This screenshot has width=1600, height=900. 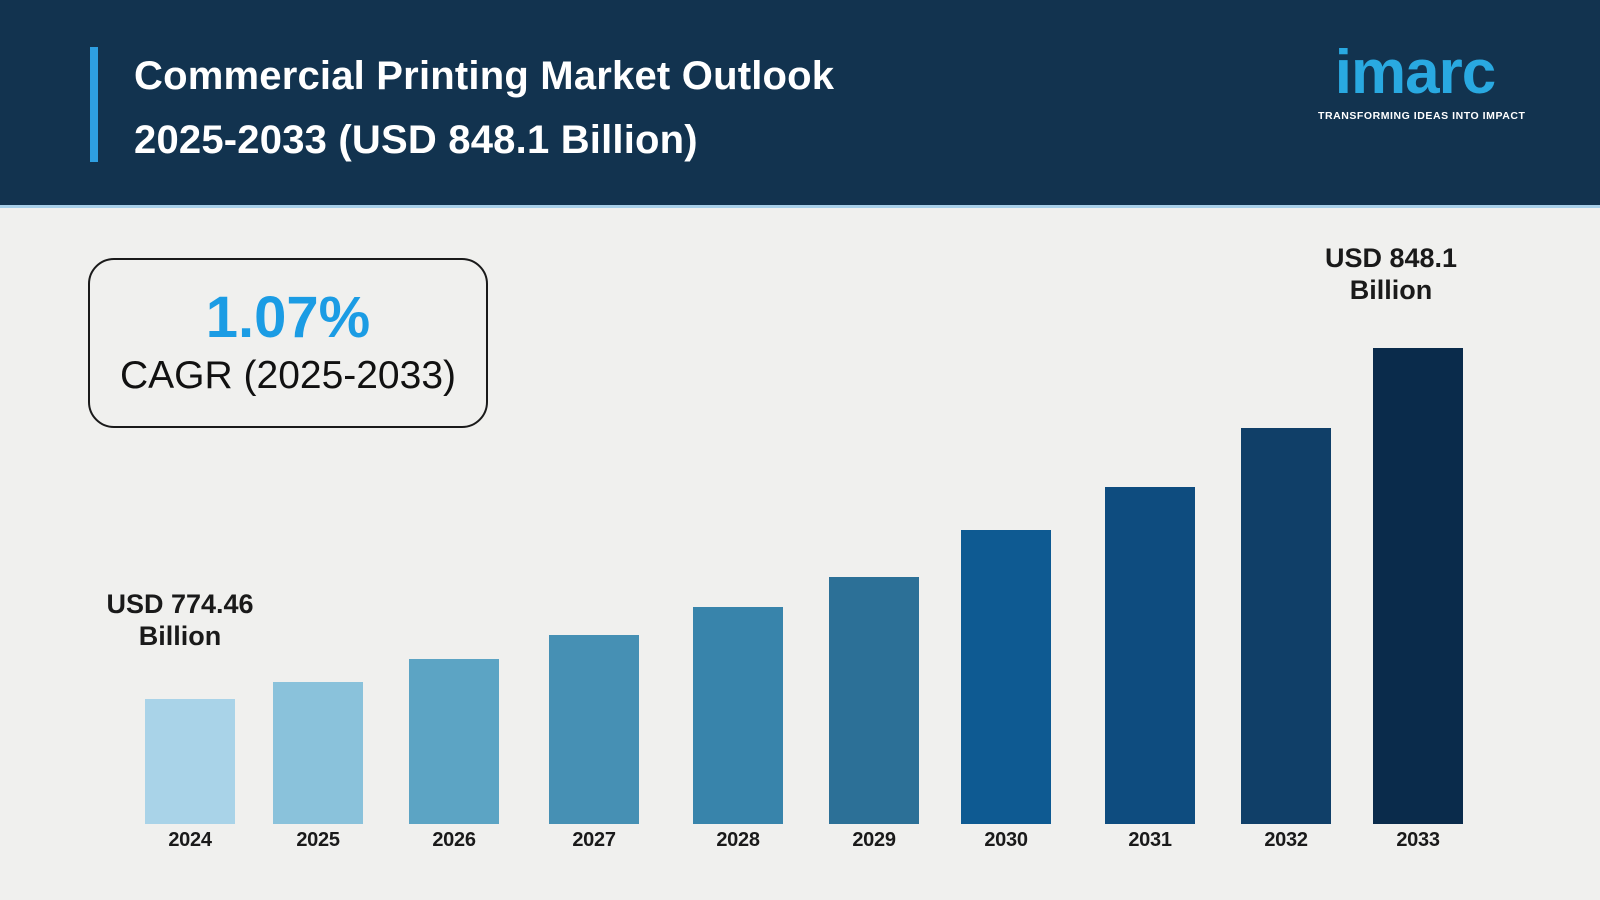 What do you see at coordinates (416, 140) in the screenshot?
I see `page-title-line2: 2025-2033 (USD 848.1 Billion)` at bounding box center [416, 140].